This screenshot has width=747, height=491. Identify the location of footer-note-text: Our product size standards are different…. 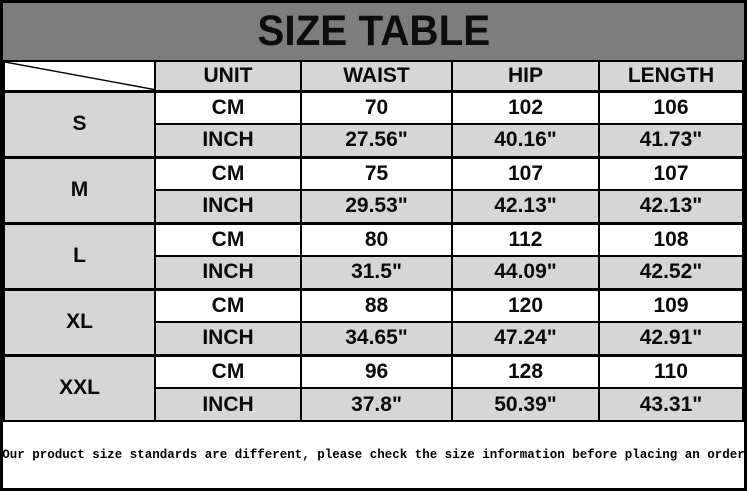
(373, 455).